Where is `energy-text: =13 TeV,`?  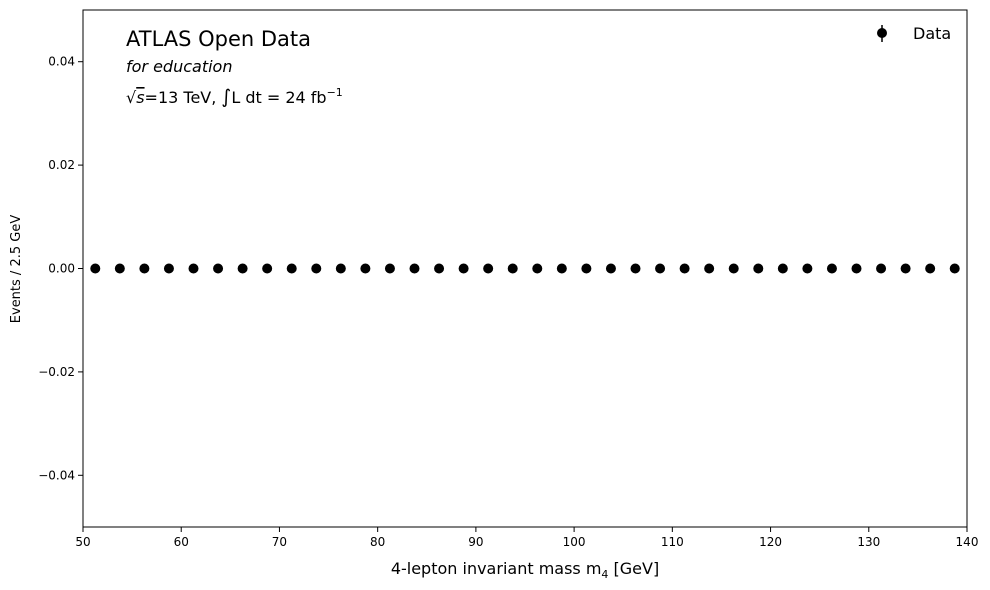 energy-text: =13 TeV, is located at coordinates (183, 97).